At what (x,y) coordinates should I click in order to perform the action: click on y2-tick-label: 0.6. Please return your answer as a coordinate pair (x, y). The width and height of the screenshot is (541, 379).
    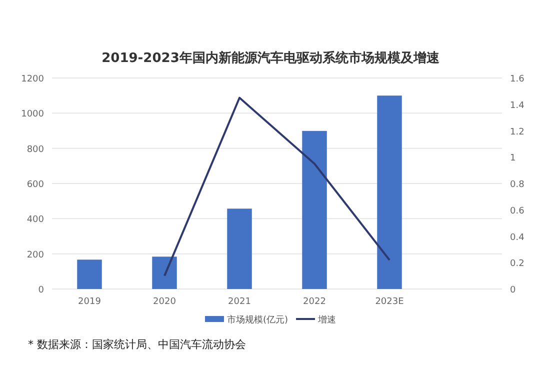
    Looking at the image, I should click on (517, 211).